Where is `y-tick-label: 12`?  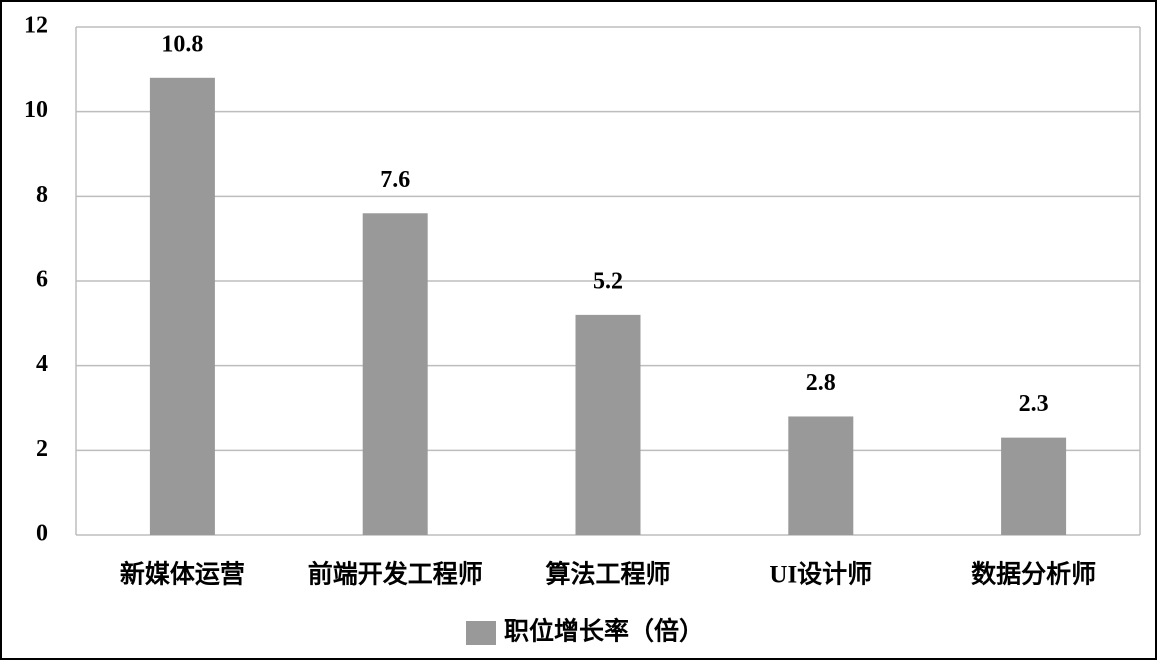
y-tick-label: 12 is located at coordinates (36, 26).